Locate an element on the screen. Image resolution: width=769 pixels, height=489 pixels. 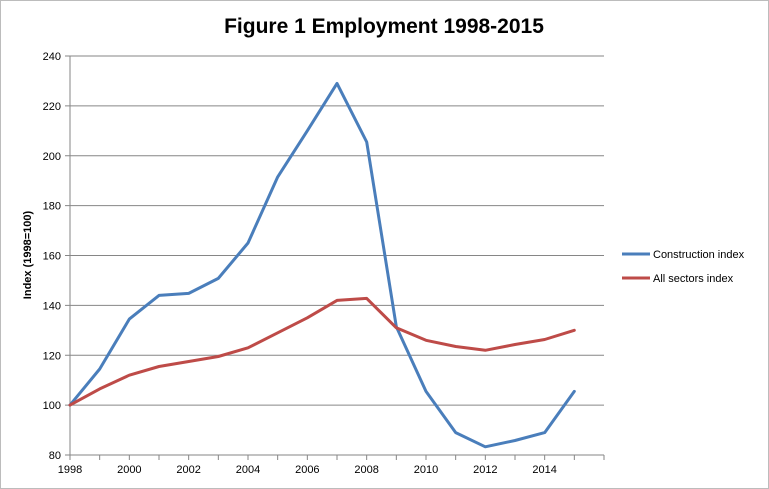
x-tick-label: 2014 is located at coordinates (544, 470).